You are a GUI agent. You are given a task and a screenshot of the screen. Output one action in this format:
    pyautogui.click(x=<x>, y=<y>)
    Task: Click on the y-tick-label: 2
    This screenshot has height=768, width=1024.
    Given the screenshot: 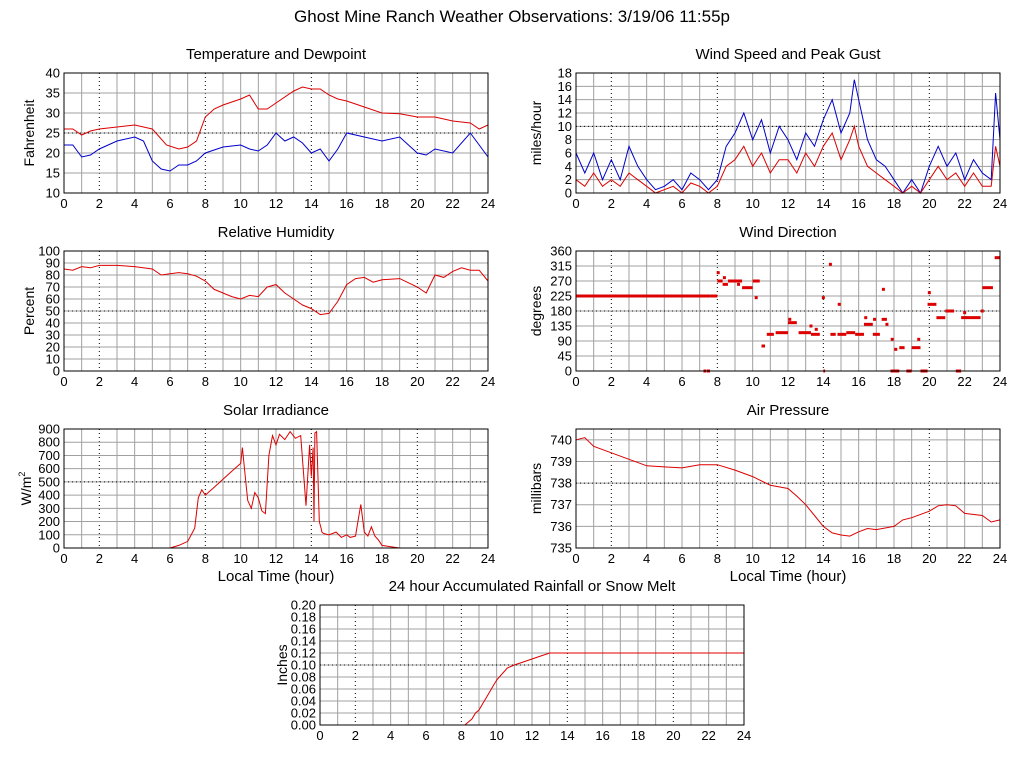 What is the action you would take?
    pyautogui.click(x=568, y=179)
    